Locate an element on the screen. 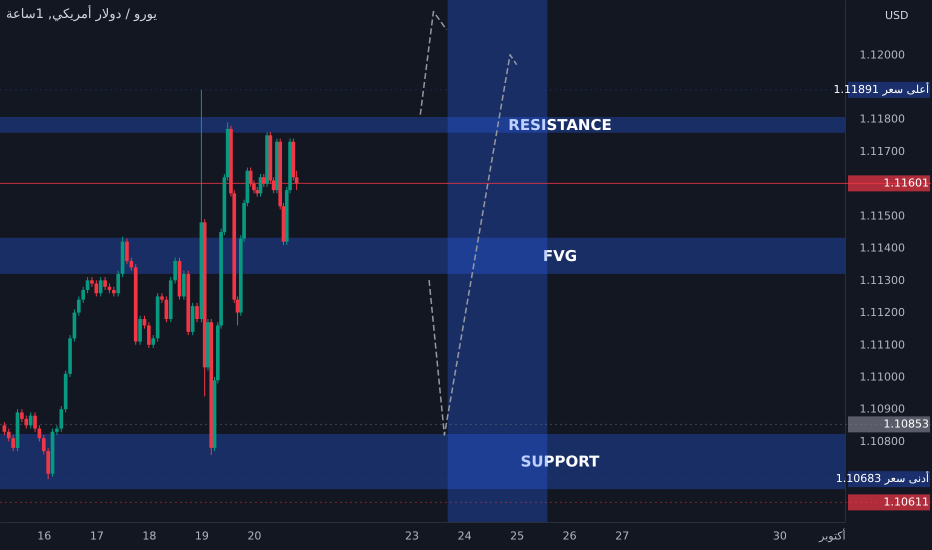 This screenshot has height=550, width=932. y-tick-label: 1.11800 is located at coordinates (882, 119).